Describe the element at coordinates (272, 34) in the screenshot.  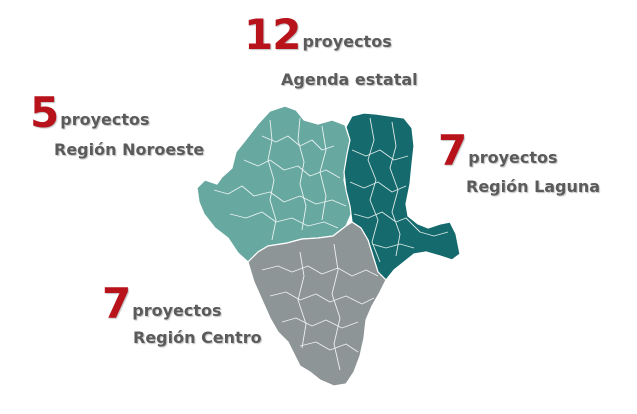
I see `estatal-count: 12` at that location.